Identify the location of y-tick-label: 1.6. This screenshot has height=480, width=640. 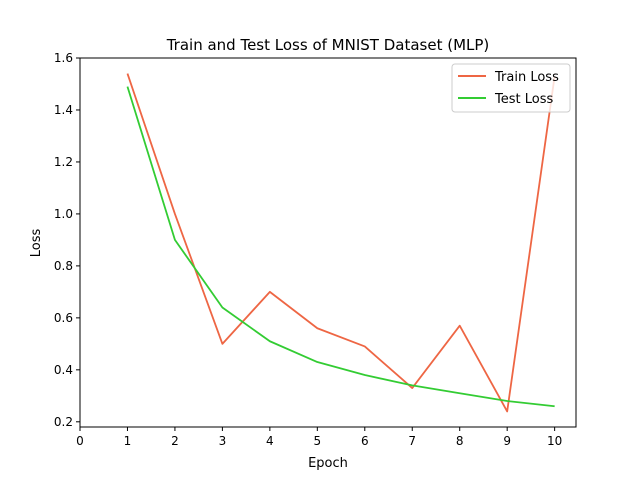
(63, 58).